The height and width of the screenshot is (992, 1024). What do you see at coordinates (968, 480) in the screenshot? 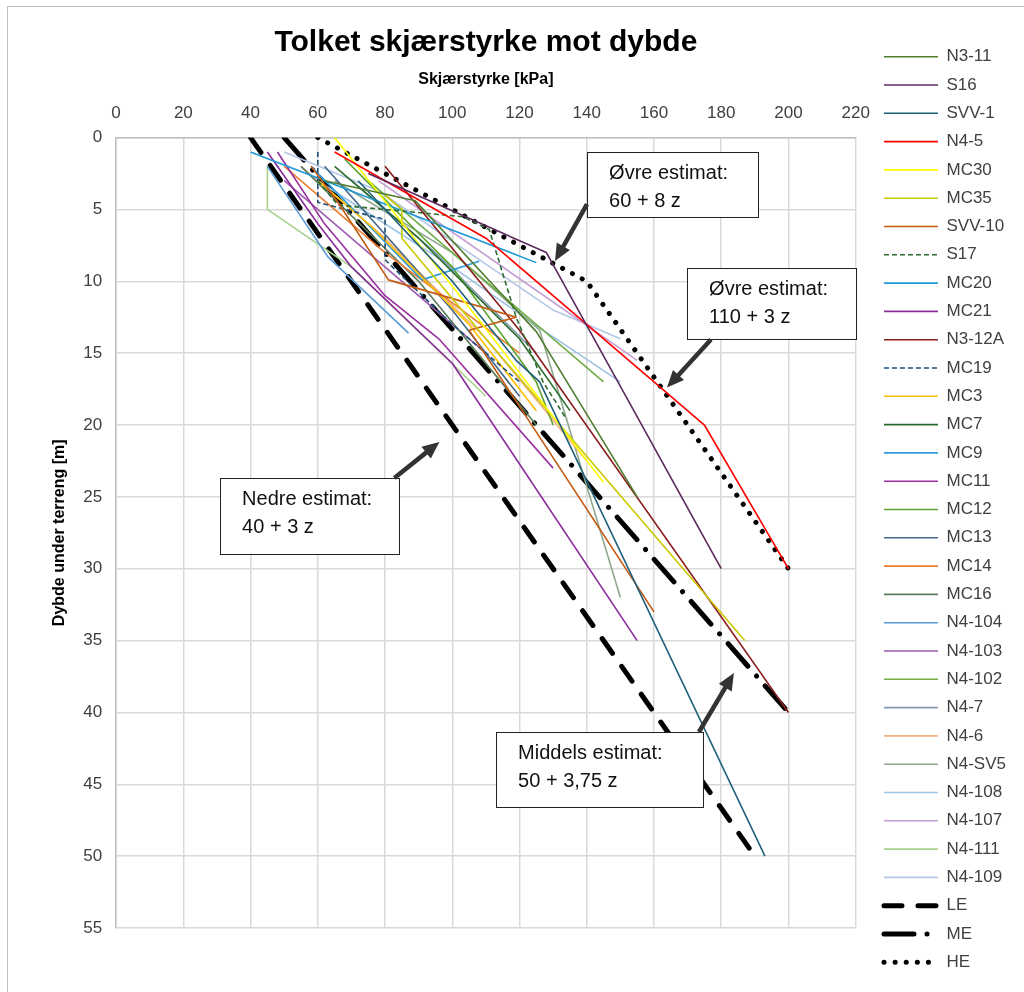
I see `legend-label: MC11` at bounding box center [968, 480].